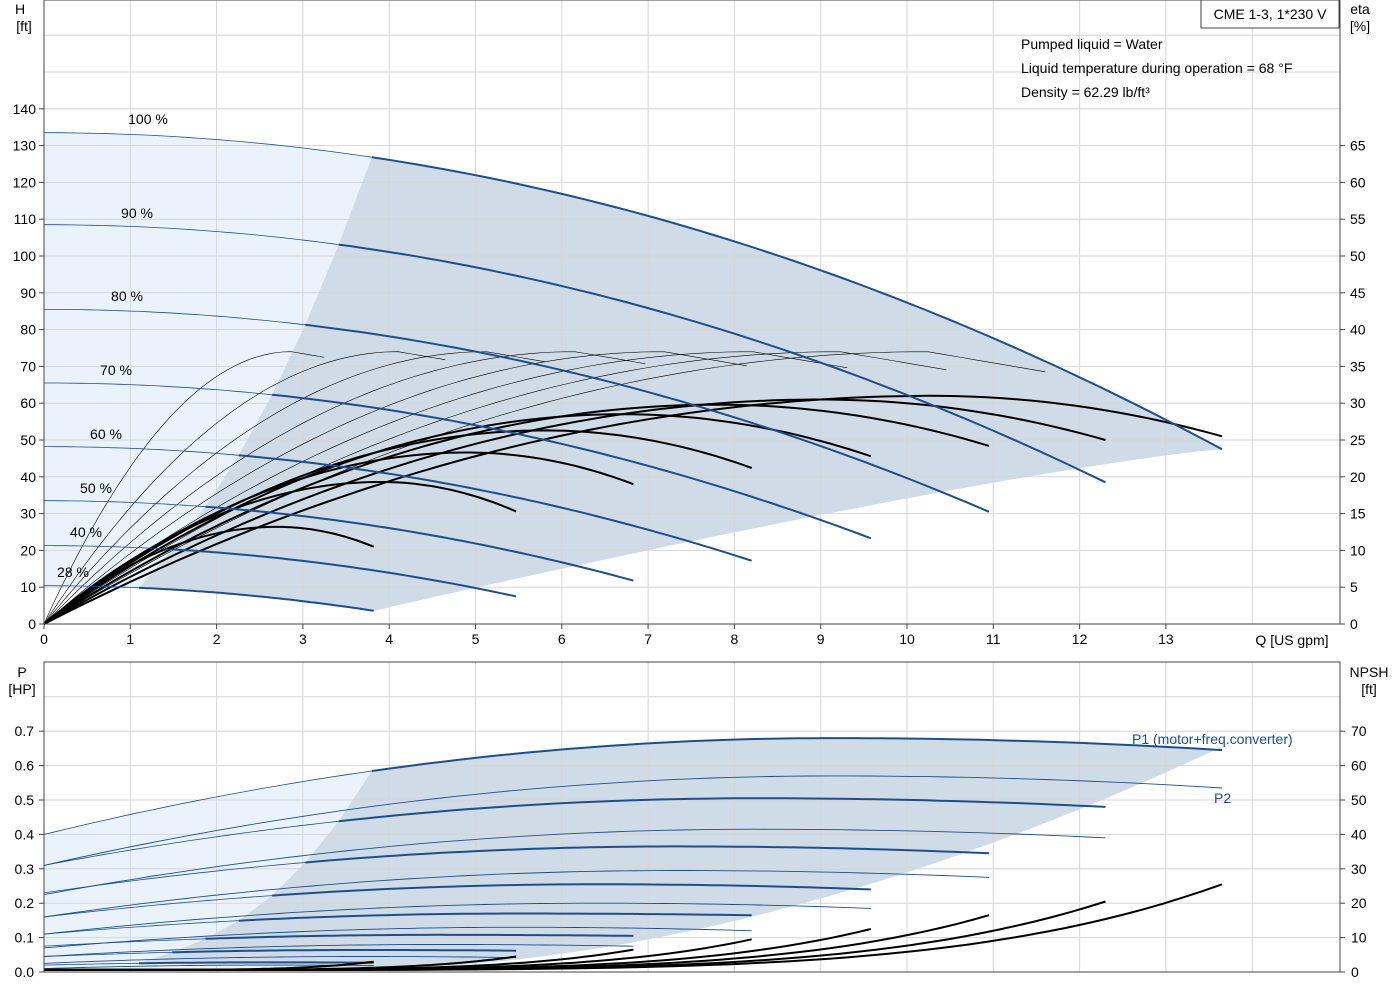 Image resolution: width=1400 pixels, height=1000 pixels. What do you see at coordinates (1358, 440) in the screenshot?
I see `eta-tick-label: 25` at bounding box center [1358, 440].